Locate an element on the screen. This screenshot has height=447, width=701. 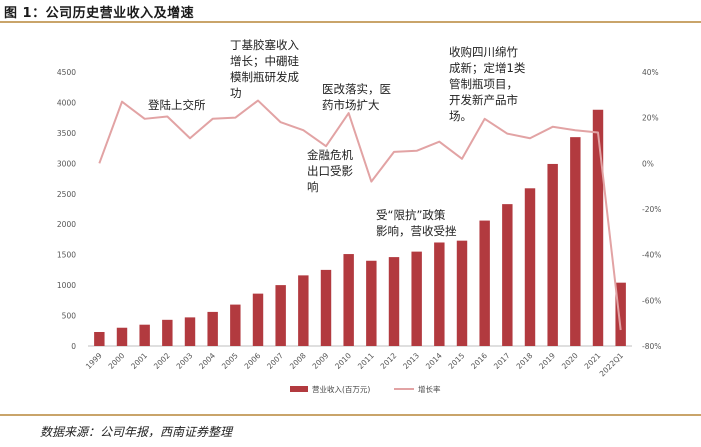
legend: 营业收入(百万元) 增长率 is located at coordinates (365, 389).